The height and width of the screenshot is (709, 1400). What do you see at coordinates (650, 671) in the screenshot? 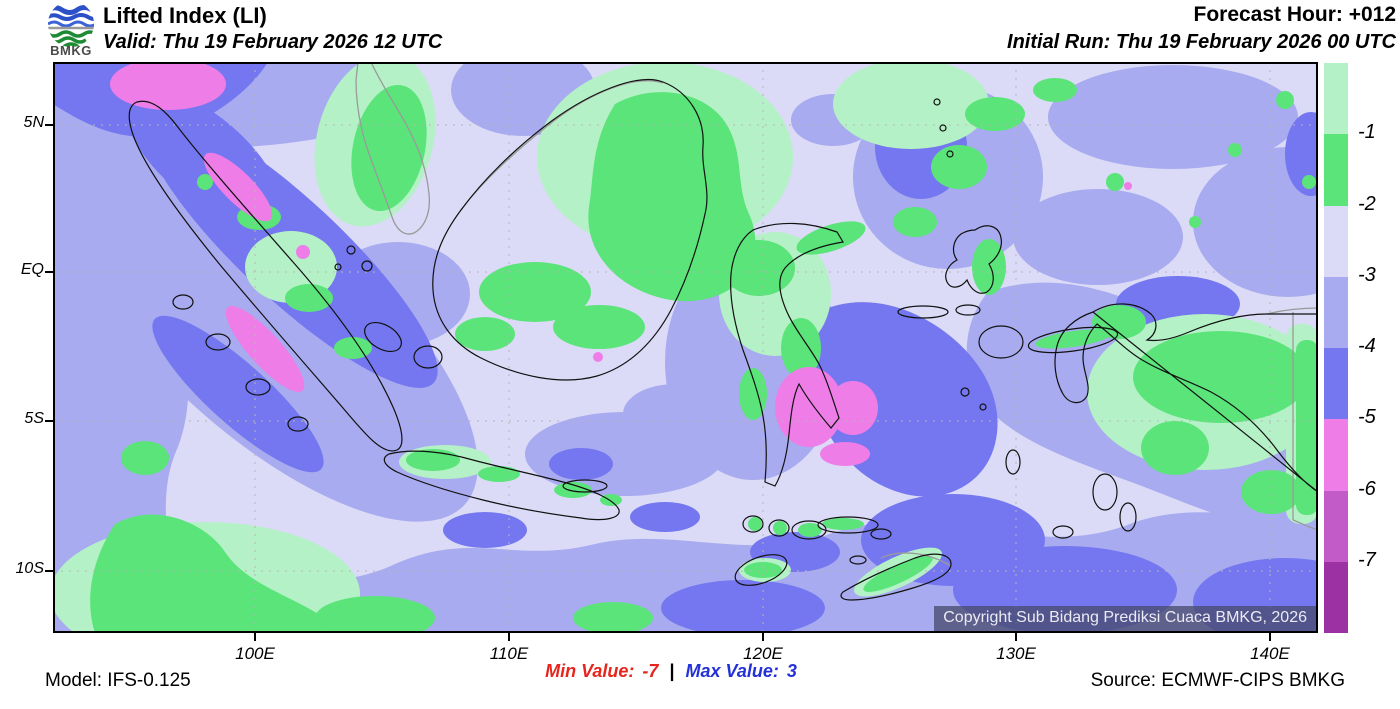
I see `min-value: -7` at bounding box center [650, 671].